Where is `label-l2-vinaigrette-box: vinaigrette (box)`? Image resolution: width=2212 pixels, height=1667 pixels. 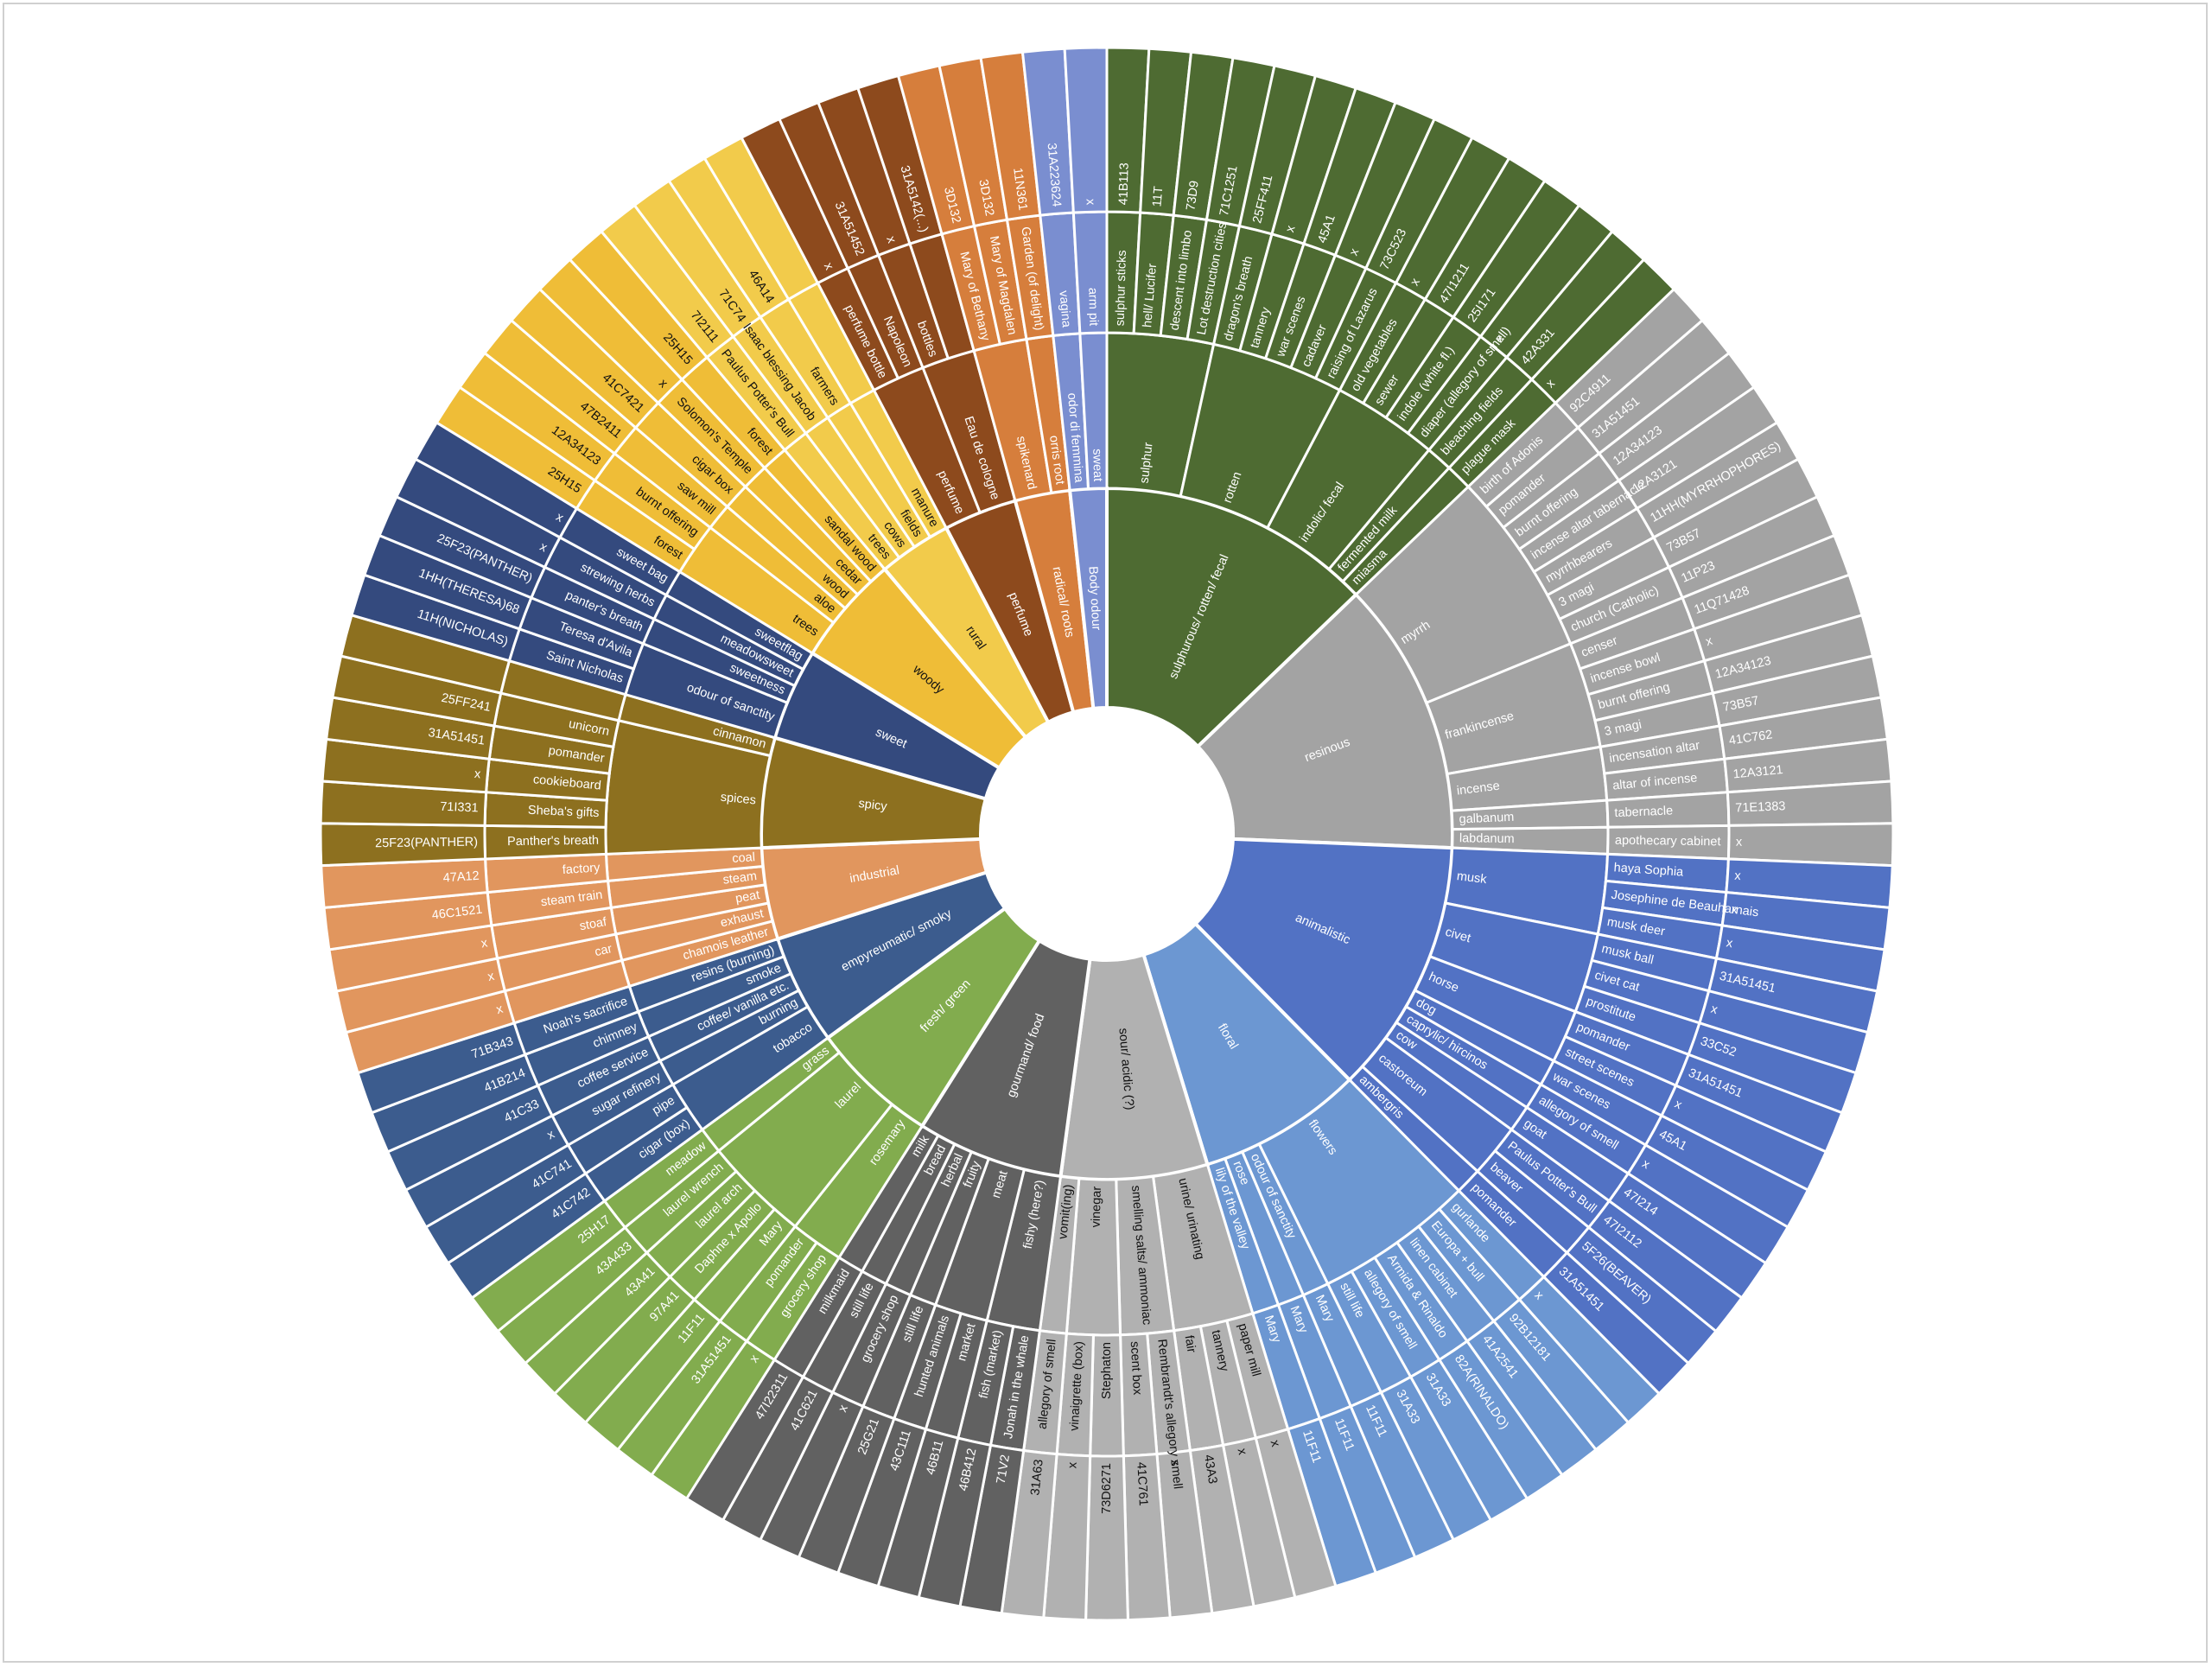 label-l2-vinaigrette-box: vinaigrette (box) is located at coordinates (1077, 1386).